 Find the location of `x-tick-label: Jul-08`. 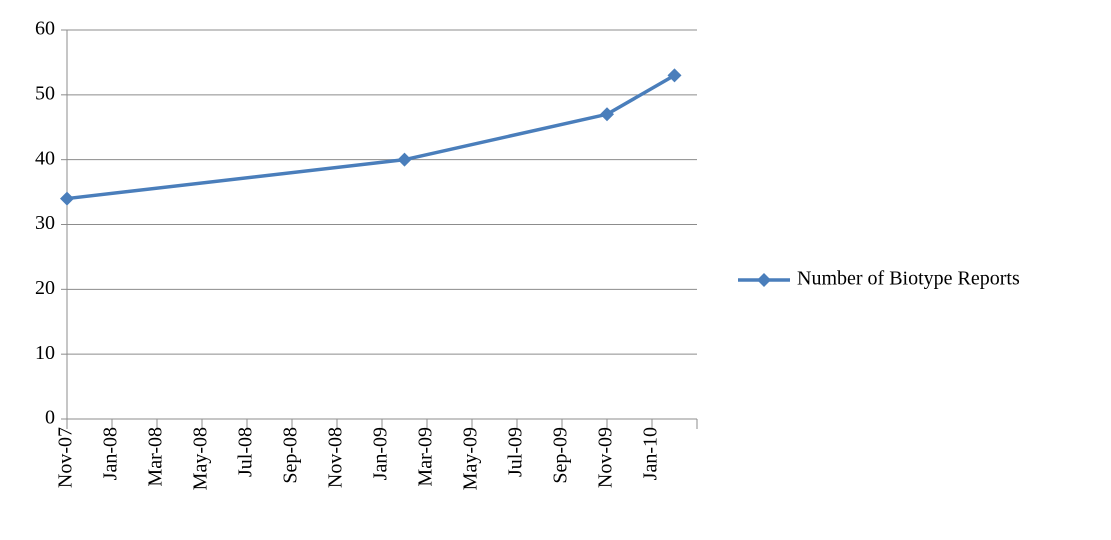

x-tick-label: Jul-08 is located at coordinates (246, 452).